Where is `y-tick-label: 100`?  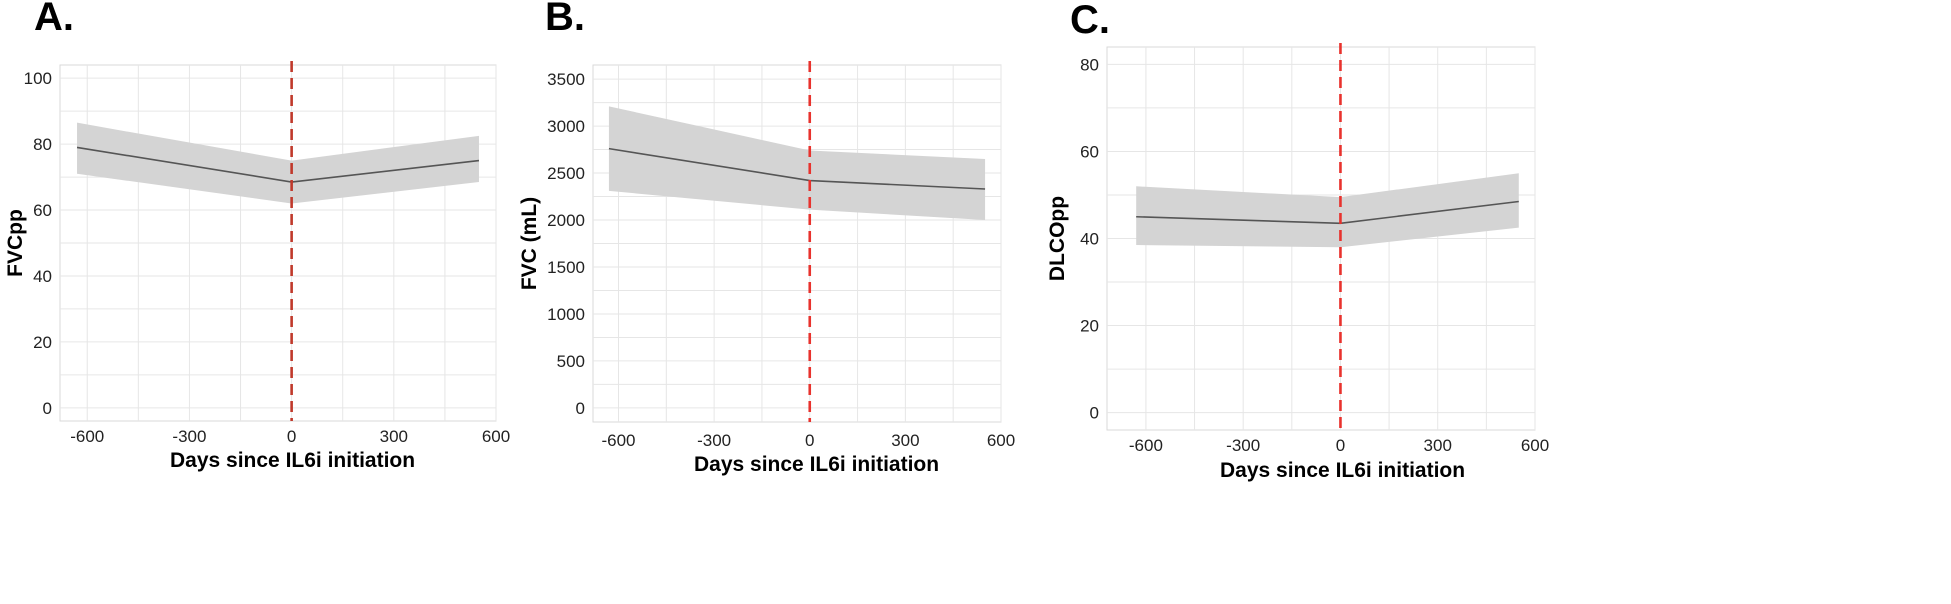 y-tick-label: 100 is located at coordinates (38, 78).